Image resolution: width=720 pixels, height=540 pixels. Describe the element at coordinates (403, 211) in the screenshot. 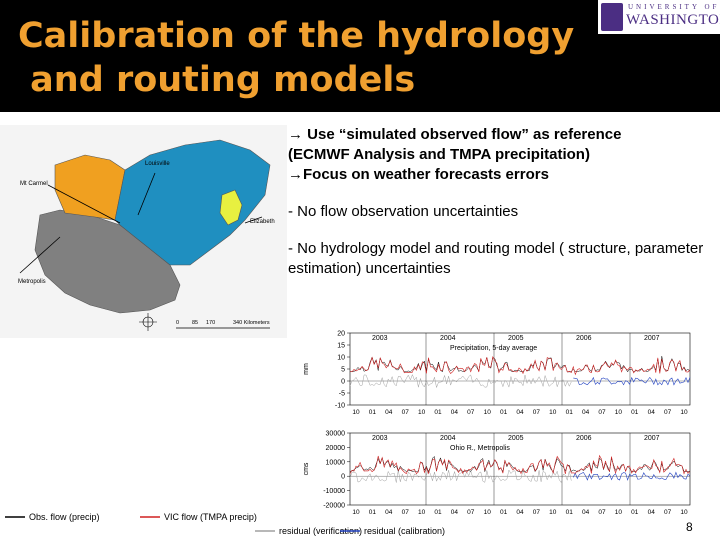

I see `bullet-line: - No flow observation uncertainties` at that location.